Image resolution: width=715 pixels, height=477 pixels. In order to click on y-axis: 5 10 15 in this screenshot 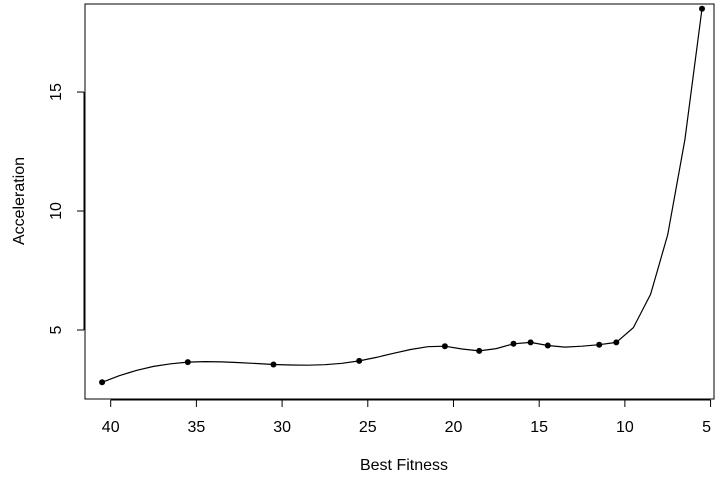, I will do `click(66, 208)`.